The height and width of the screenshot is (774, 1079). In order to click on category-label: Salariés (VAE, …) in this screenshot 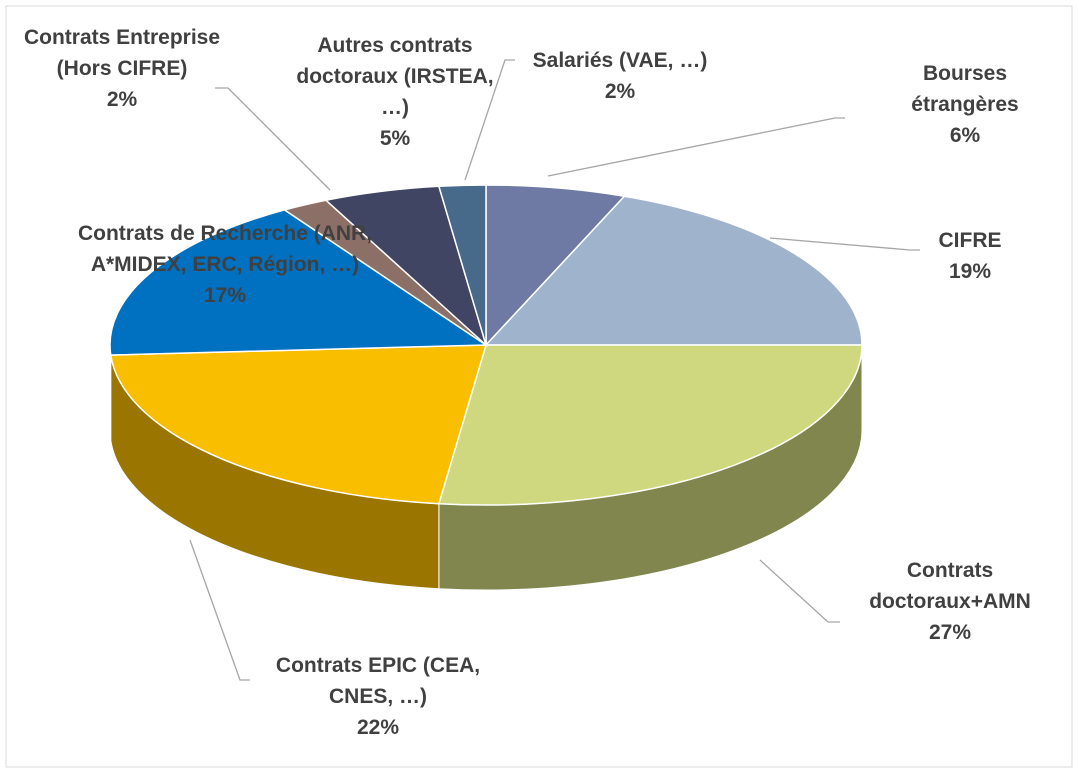, I will do `click(620, 60)`.